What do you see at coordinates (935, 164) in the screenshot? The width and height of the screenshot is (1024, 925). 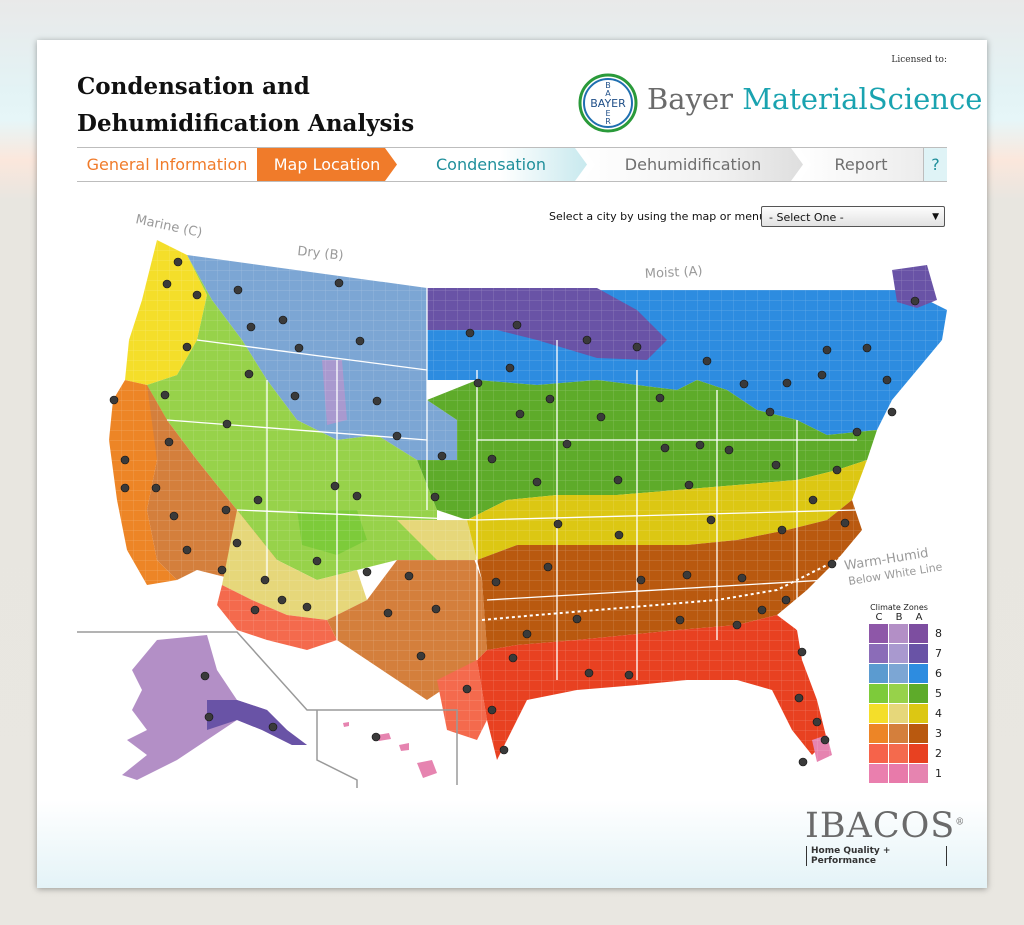 I see `help-button: ?` at bounding box center [935, 164].